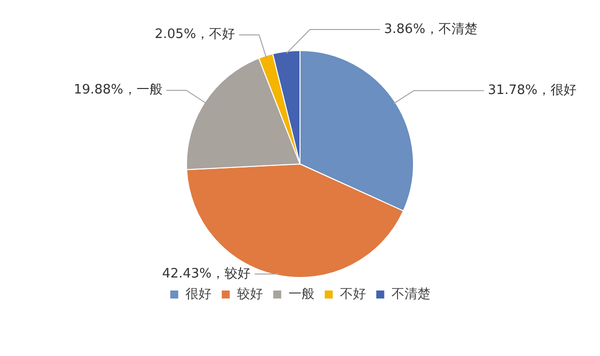  Describe the element at coordinates (249, 294) in the screenshot. I see `legend-label: 较好` at that location.